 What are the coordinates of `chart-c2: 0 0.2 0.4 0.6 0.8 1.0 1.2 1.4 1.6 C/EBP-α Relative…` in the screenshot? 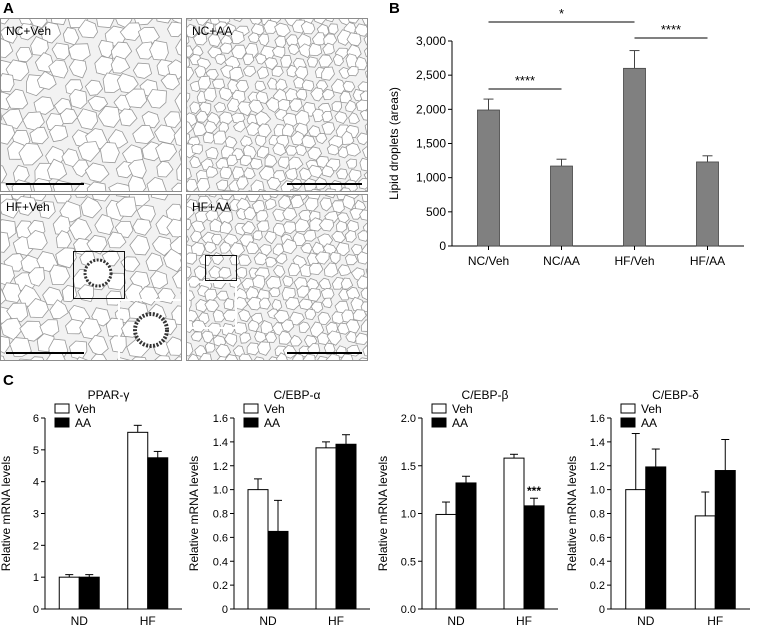 It's located at (278, 507).